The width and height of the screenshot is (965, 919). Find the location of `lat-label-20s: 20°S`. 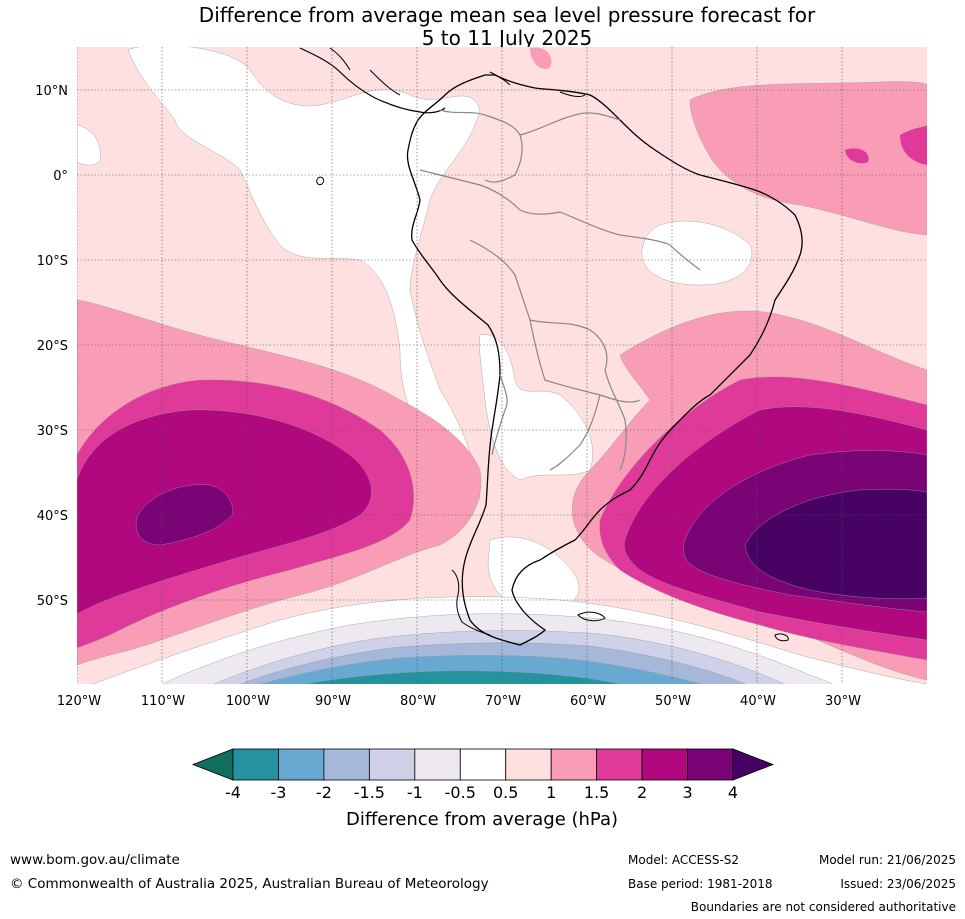

lat-label-20s: 20°S is located at coordinates (52, 346).